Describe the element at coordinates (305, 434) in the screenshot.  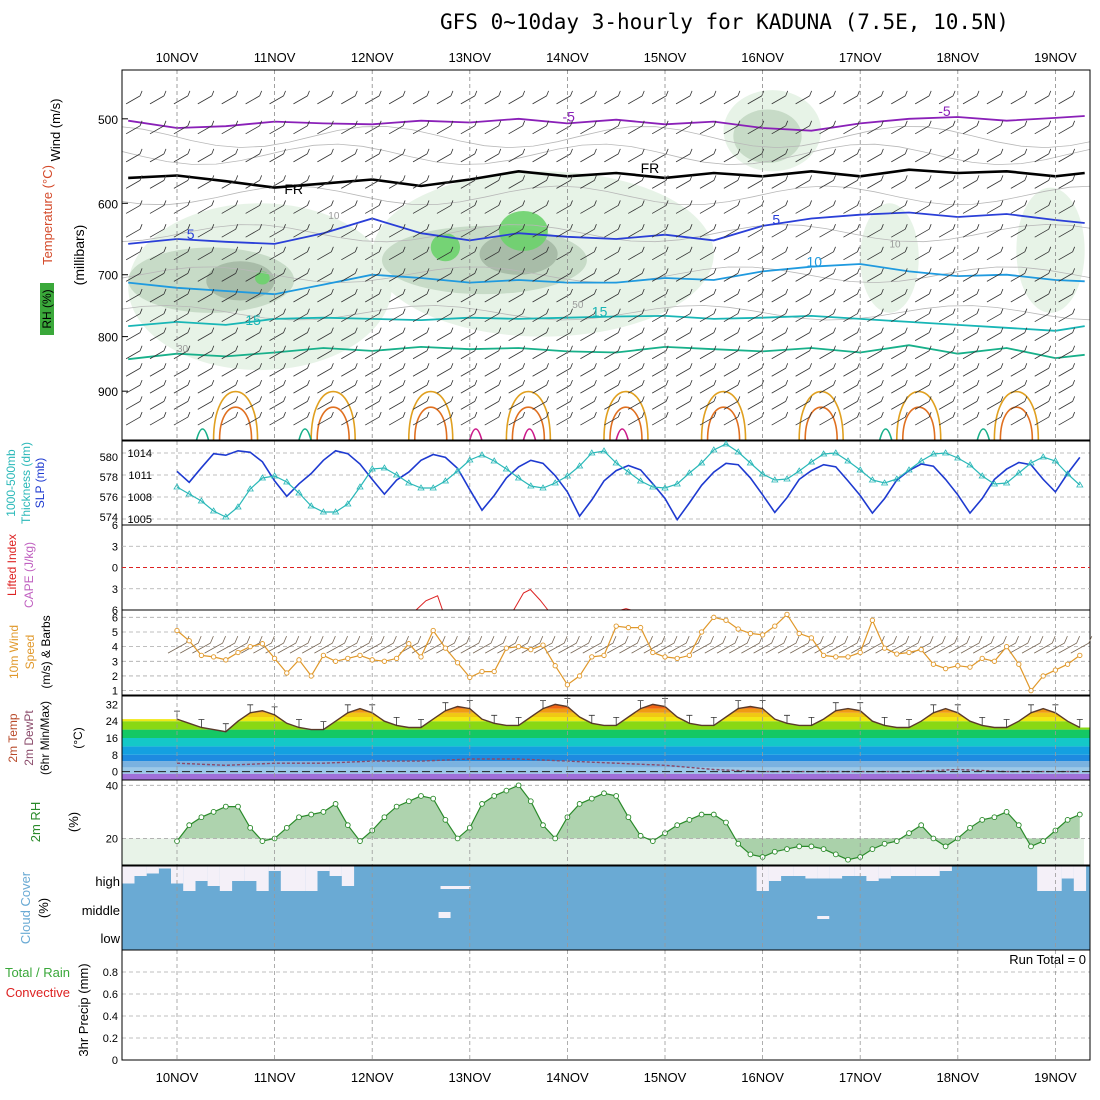
I see `temperature-contour-small` at that location.